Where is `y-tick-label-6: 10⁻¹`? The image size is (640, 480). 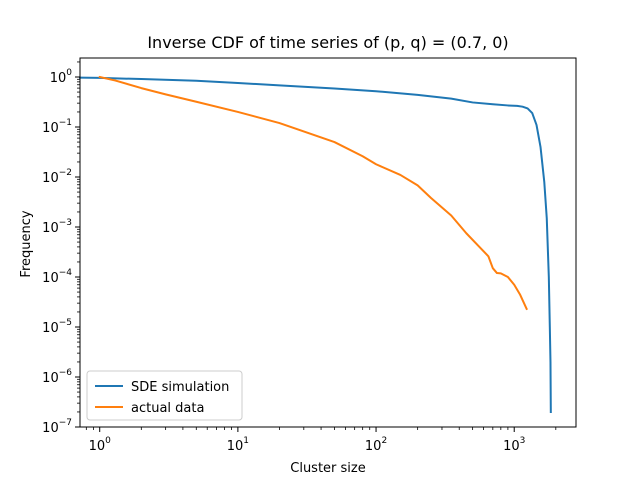 y-tick-label-6: 10⁻¹ is located at coordinates (57, 127).